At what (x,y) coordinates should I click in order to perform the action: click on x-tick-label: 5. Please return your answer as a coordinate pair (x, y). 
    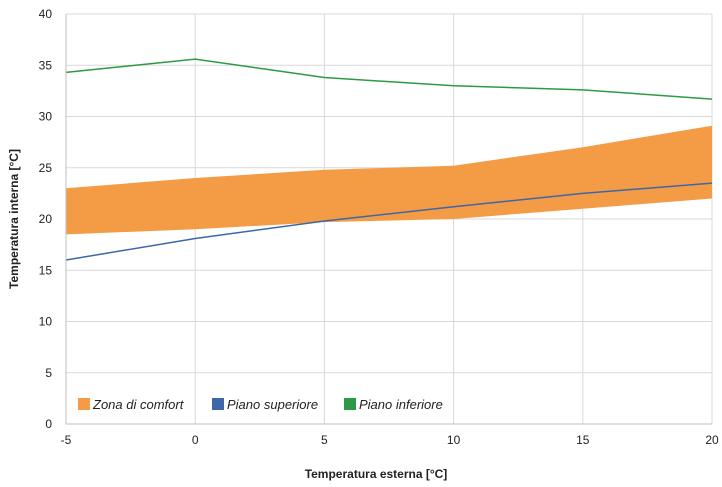
    Looking at the image, I should click on (324, 440).